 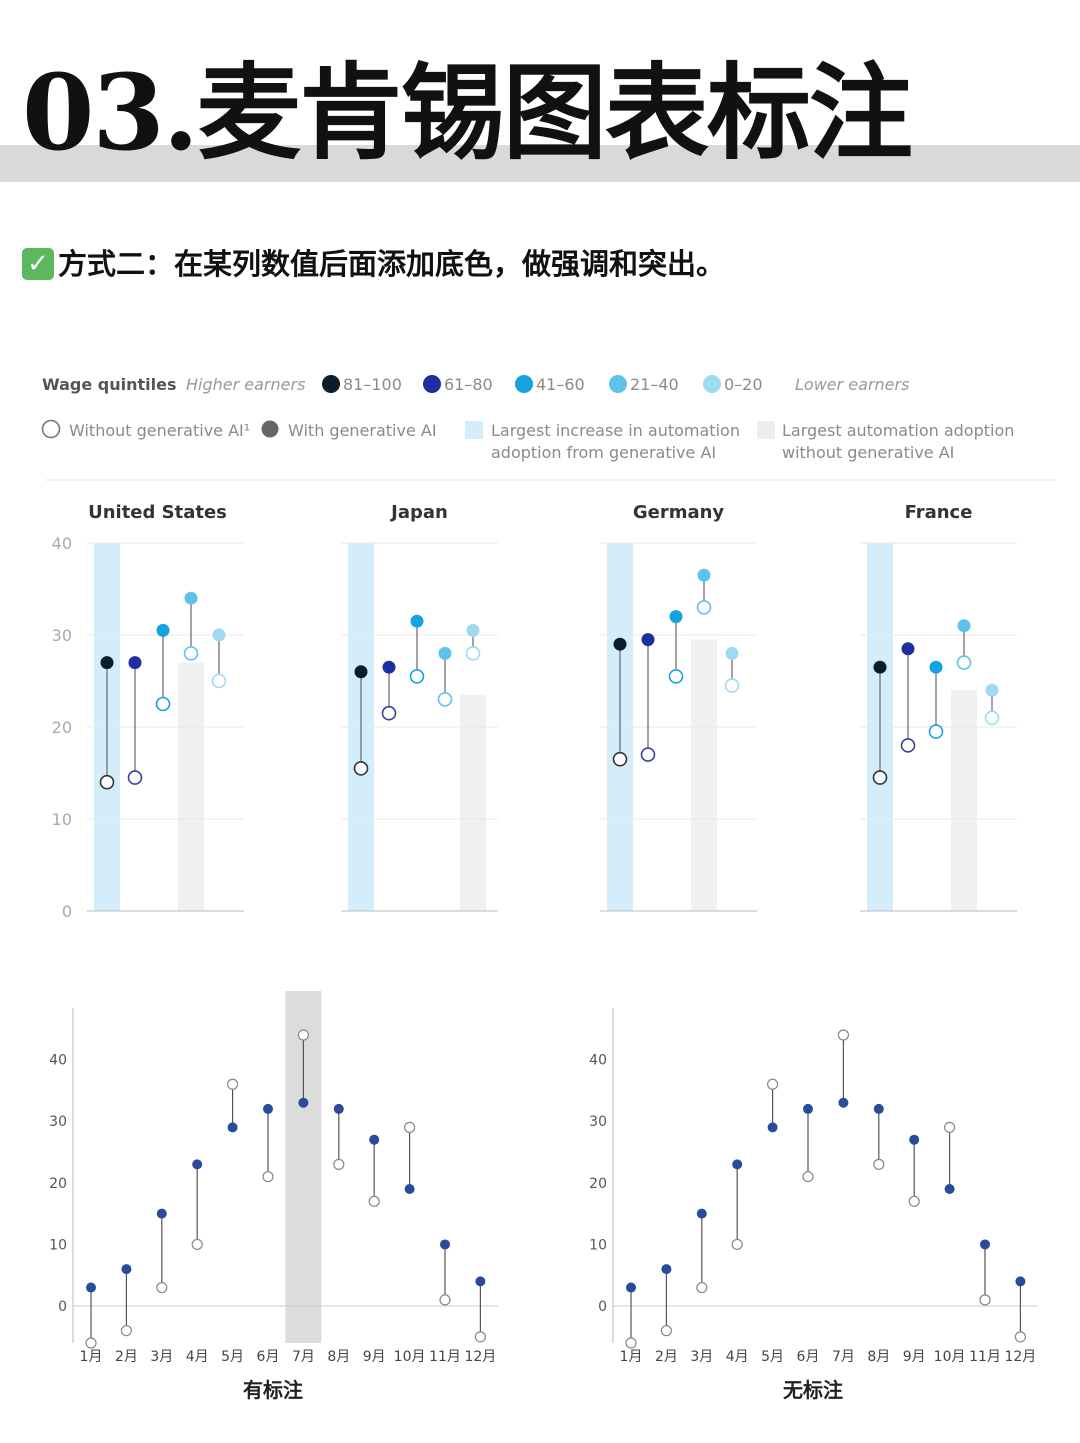 What do you see at coordinates (62, 543) in the screenshot?
I see `y-tick-label: 40` at bounding box center [62, 543].